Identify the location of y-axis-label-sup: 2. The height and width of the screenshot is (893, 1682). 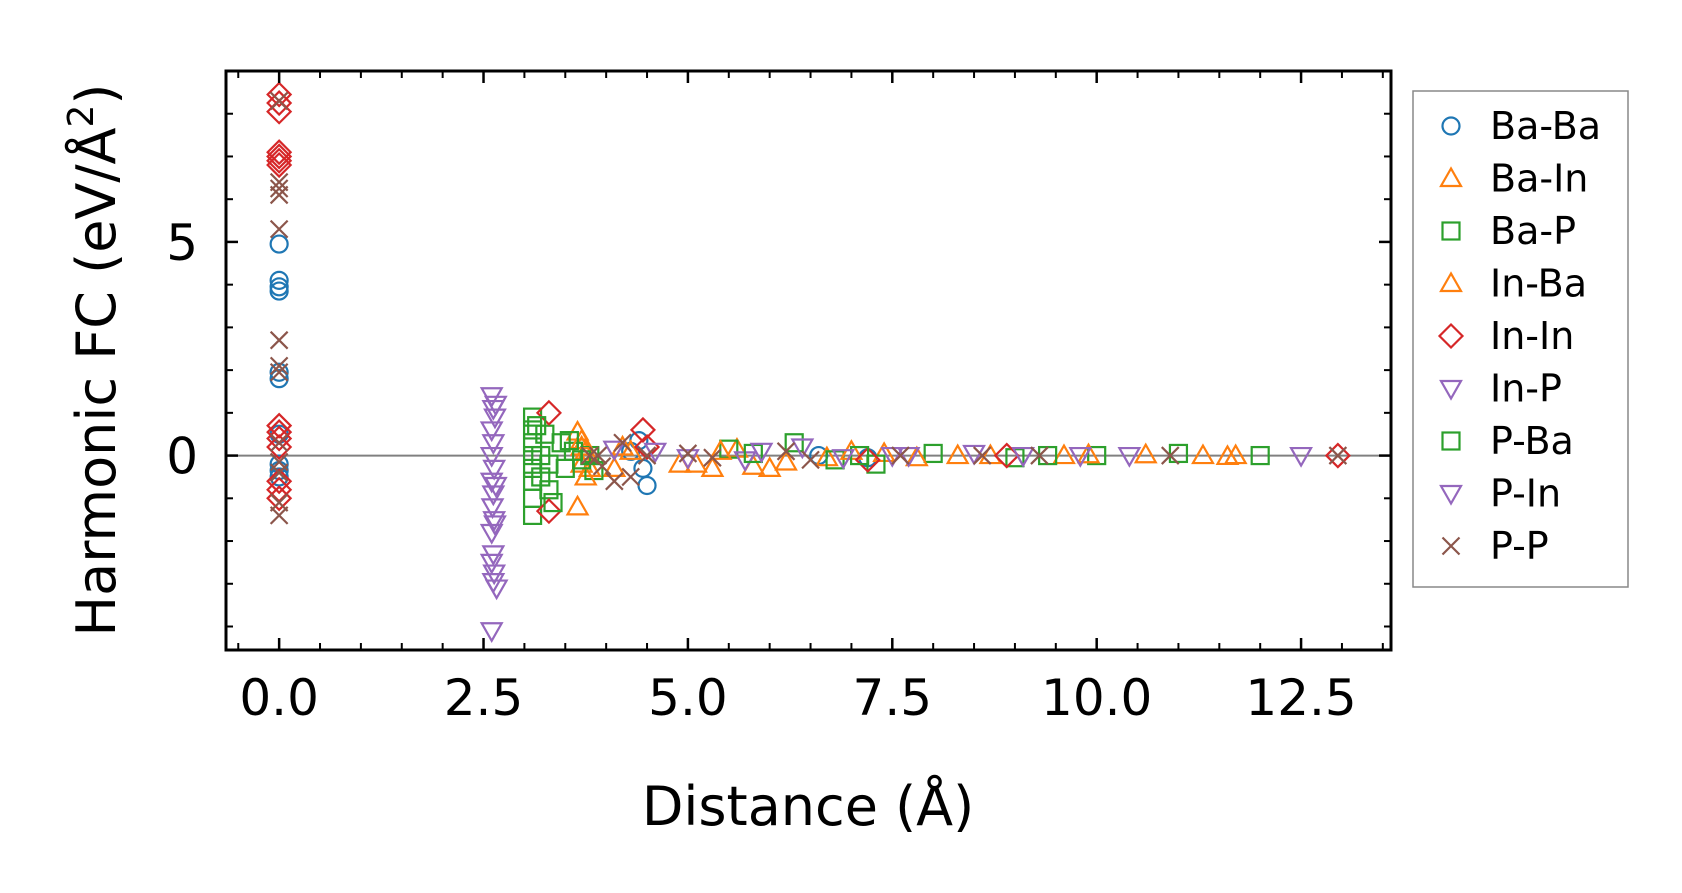
(81, 116).